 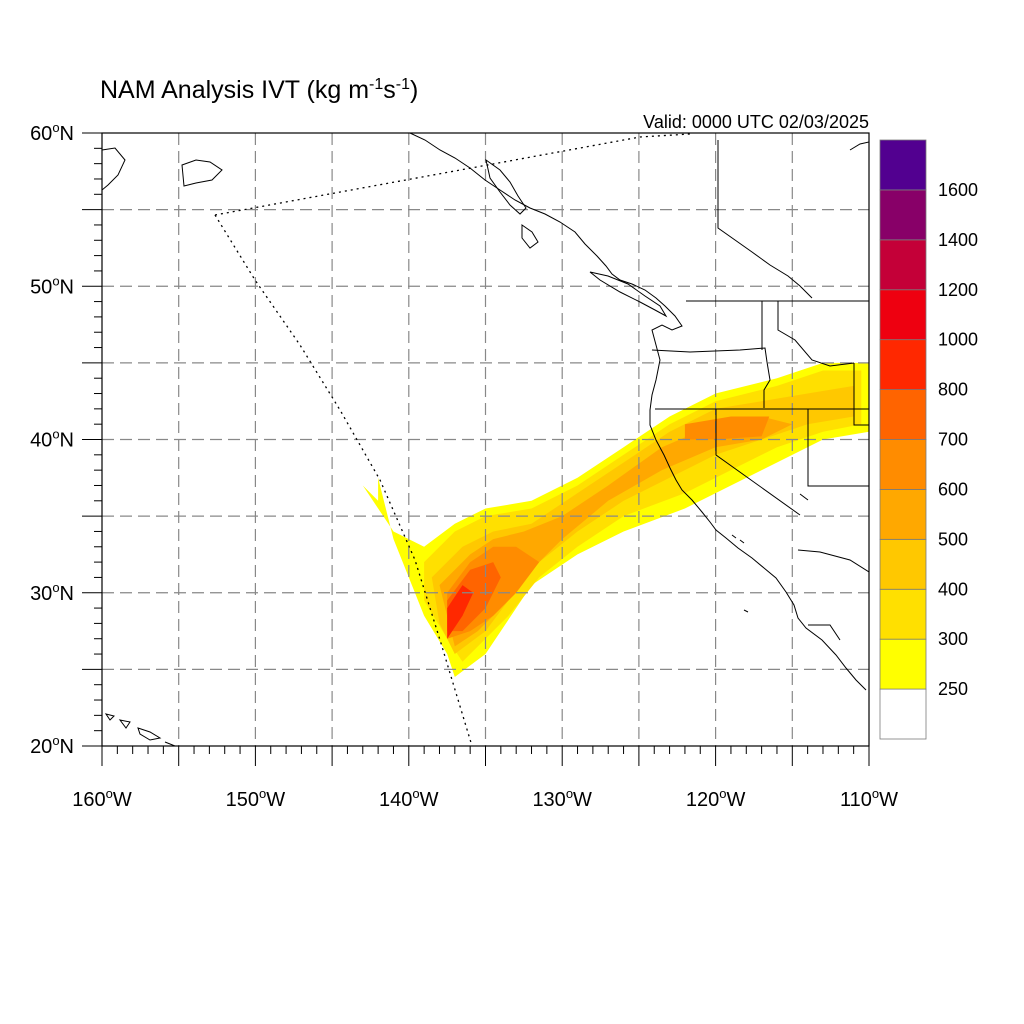 What do you see at coordinates (409, 798) in the screenshot?
I see `lon-label: 140oW` at bounding box center [409, 798].